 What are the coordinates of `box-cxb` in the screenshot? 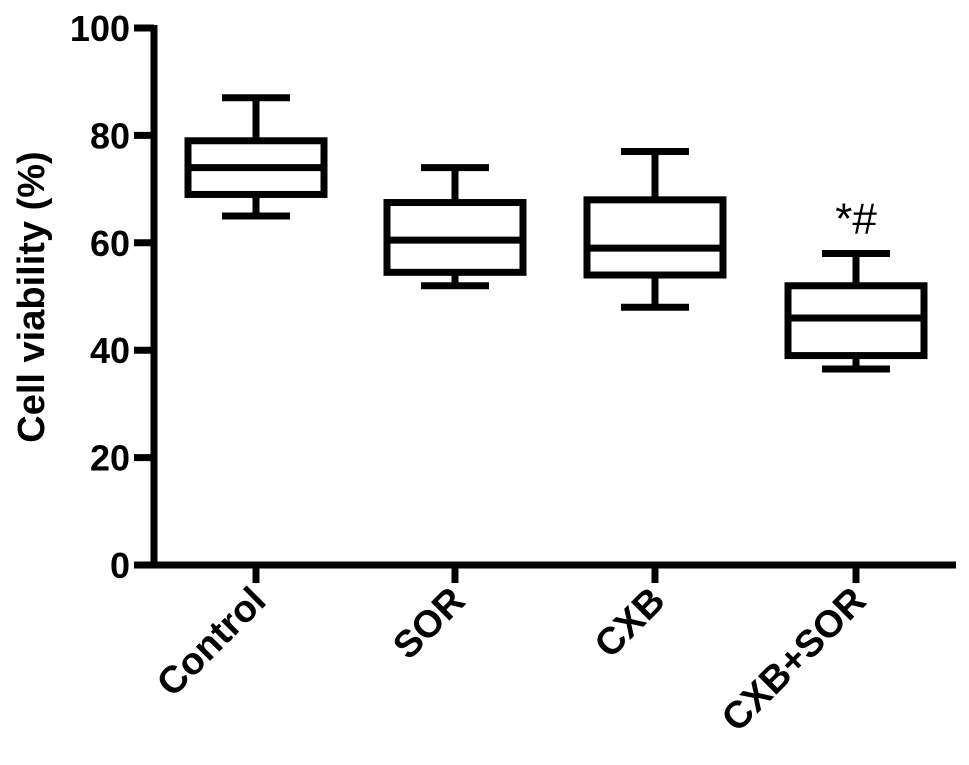 It's located at (655, 229).